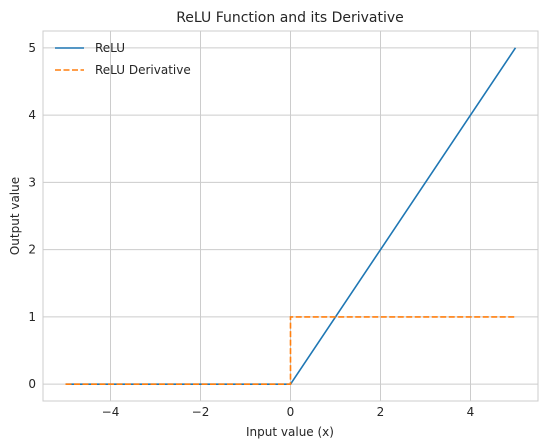  What do you see at coordinates (290, 432) in the screenshot?
I see `x-axis-label: Input value (x)` at bounding box center [290, 432].